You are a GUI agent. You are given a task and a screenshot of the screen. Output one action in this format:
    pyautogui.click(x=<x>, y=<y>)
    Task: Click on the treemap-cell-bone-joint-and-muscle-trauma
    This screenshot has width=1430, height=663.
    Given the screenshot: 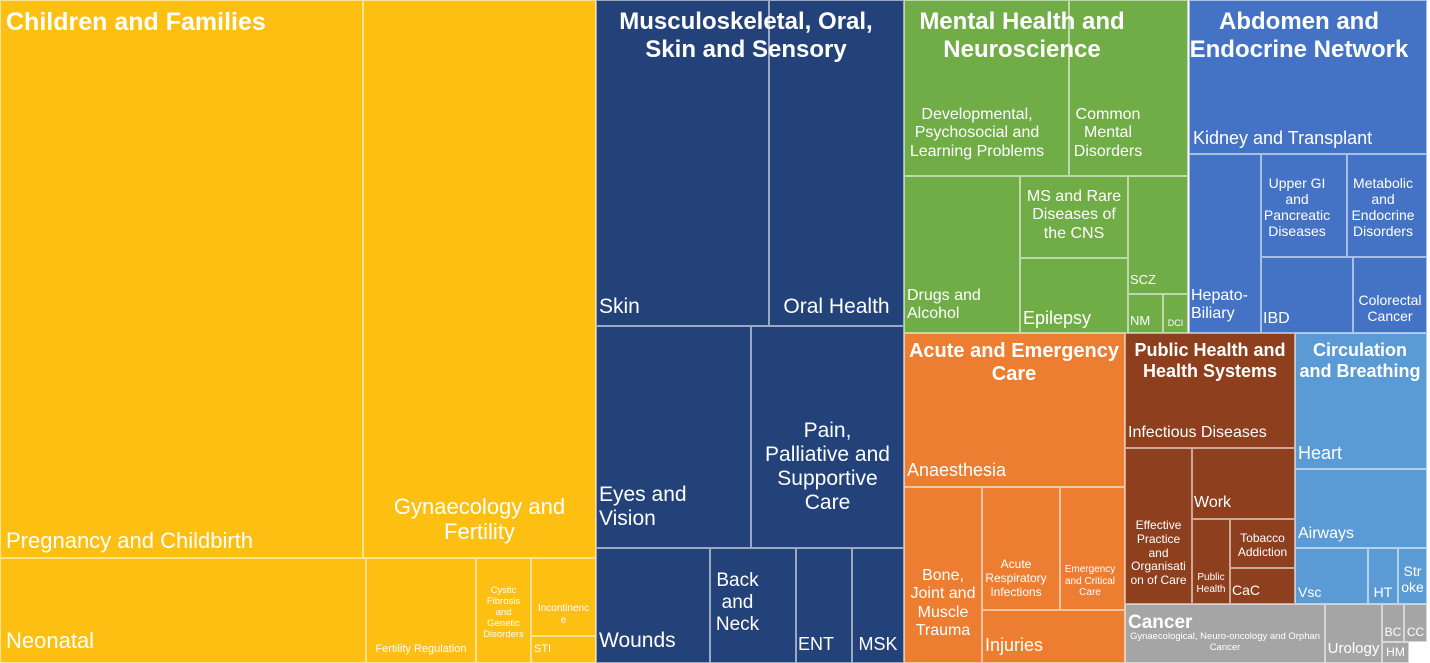 What is the action you would take?
    pyautogui.click(x=943, y=575)
    